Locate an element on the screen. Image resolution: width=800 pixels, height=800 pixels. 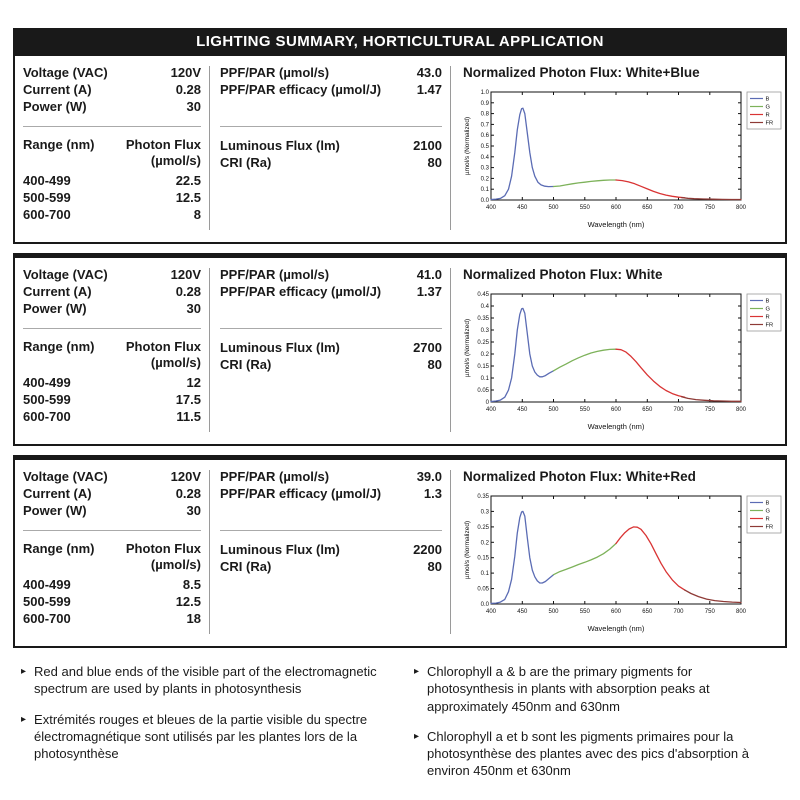
row-label: PPF/PAR efficacy (µmol/J) is located at coordinates (301, 89).